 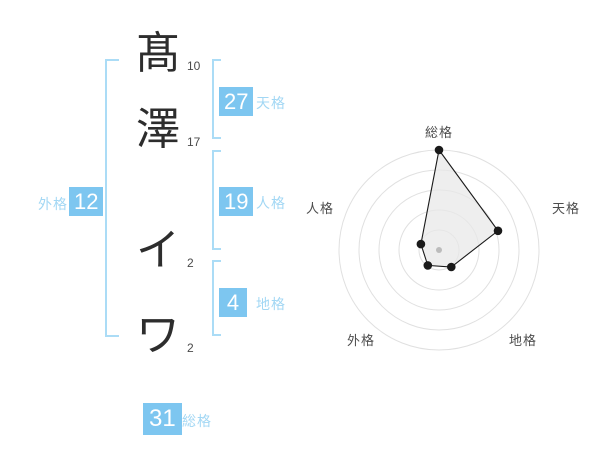 What do you see at coordinates (53, 204) in the screenshot?
I see `gaikaku-label: 外格` at bounding box center [53, 204].